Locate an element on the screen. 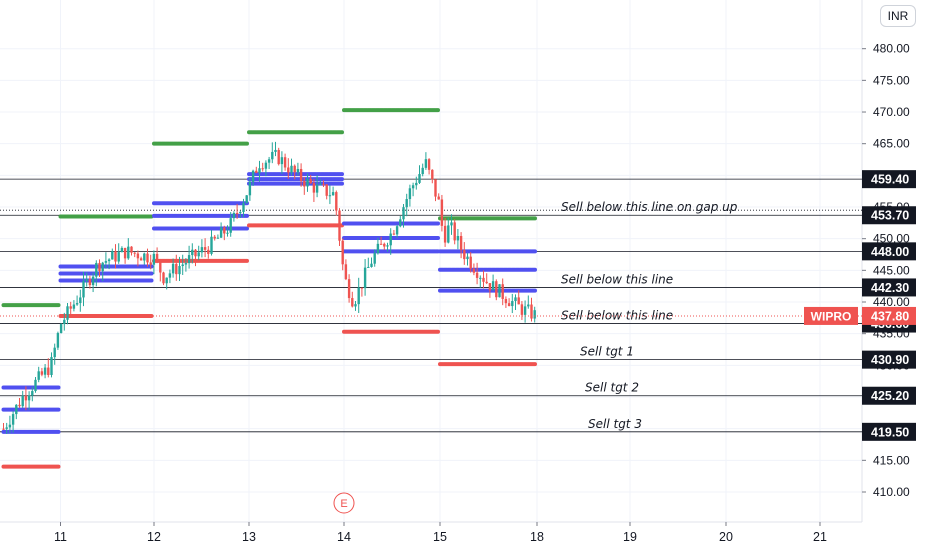 This screenshot has width=932, height=550. price-tick-label: 410.00 is located at coordinates (891, 492).